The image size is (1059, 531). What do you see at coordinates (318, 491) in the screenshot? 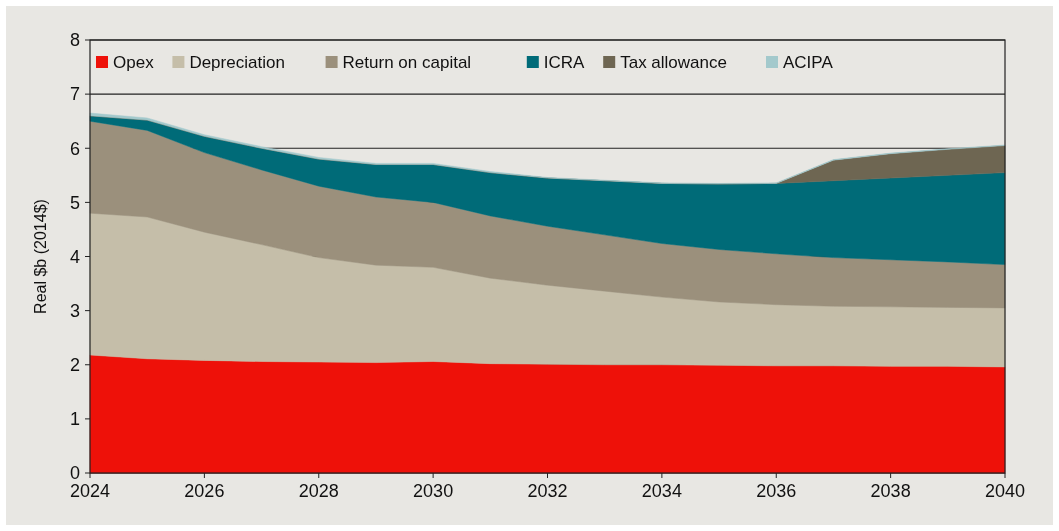
I see `x-tick-label: 2028` at bounding box center [318, 491].